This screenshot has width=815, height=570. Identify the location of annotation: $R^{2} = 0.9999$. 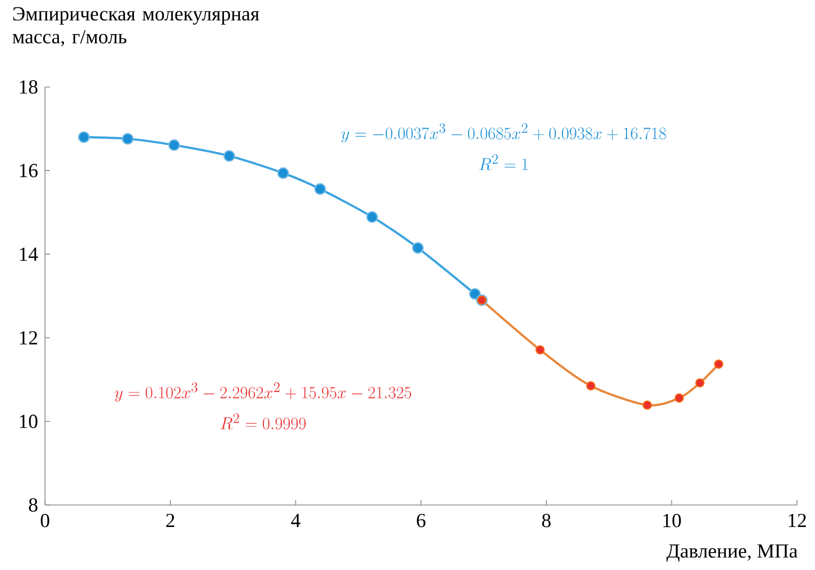
(263, 421).